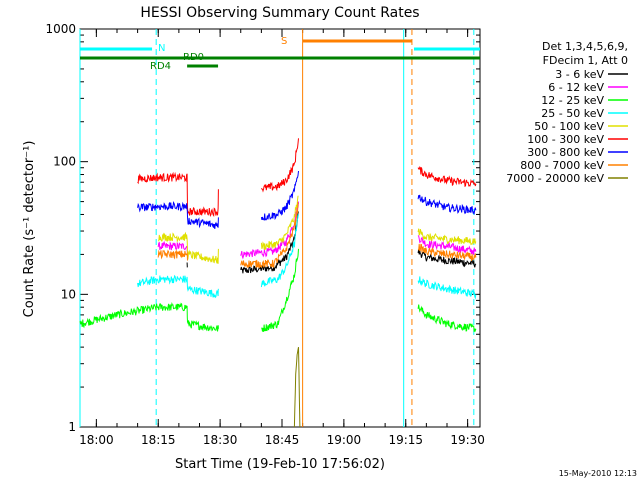 The image size is (640, 484). What do you see at coordinates (284, 41) in the screenshot?
I see `flag-label-s: S` at bounding box center [284, 41].